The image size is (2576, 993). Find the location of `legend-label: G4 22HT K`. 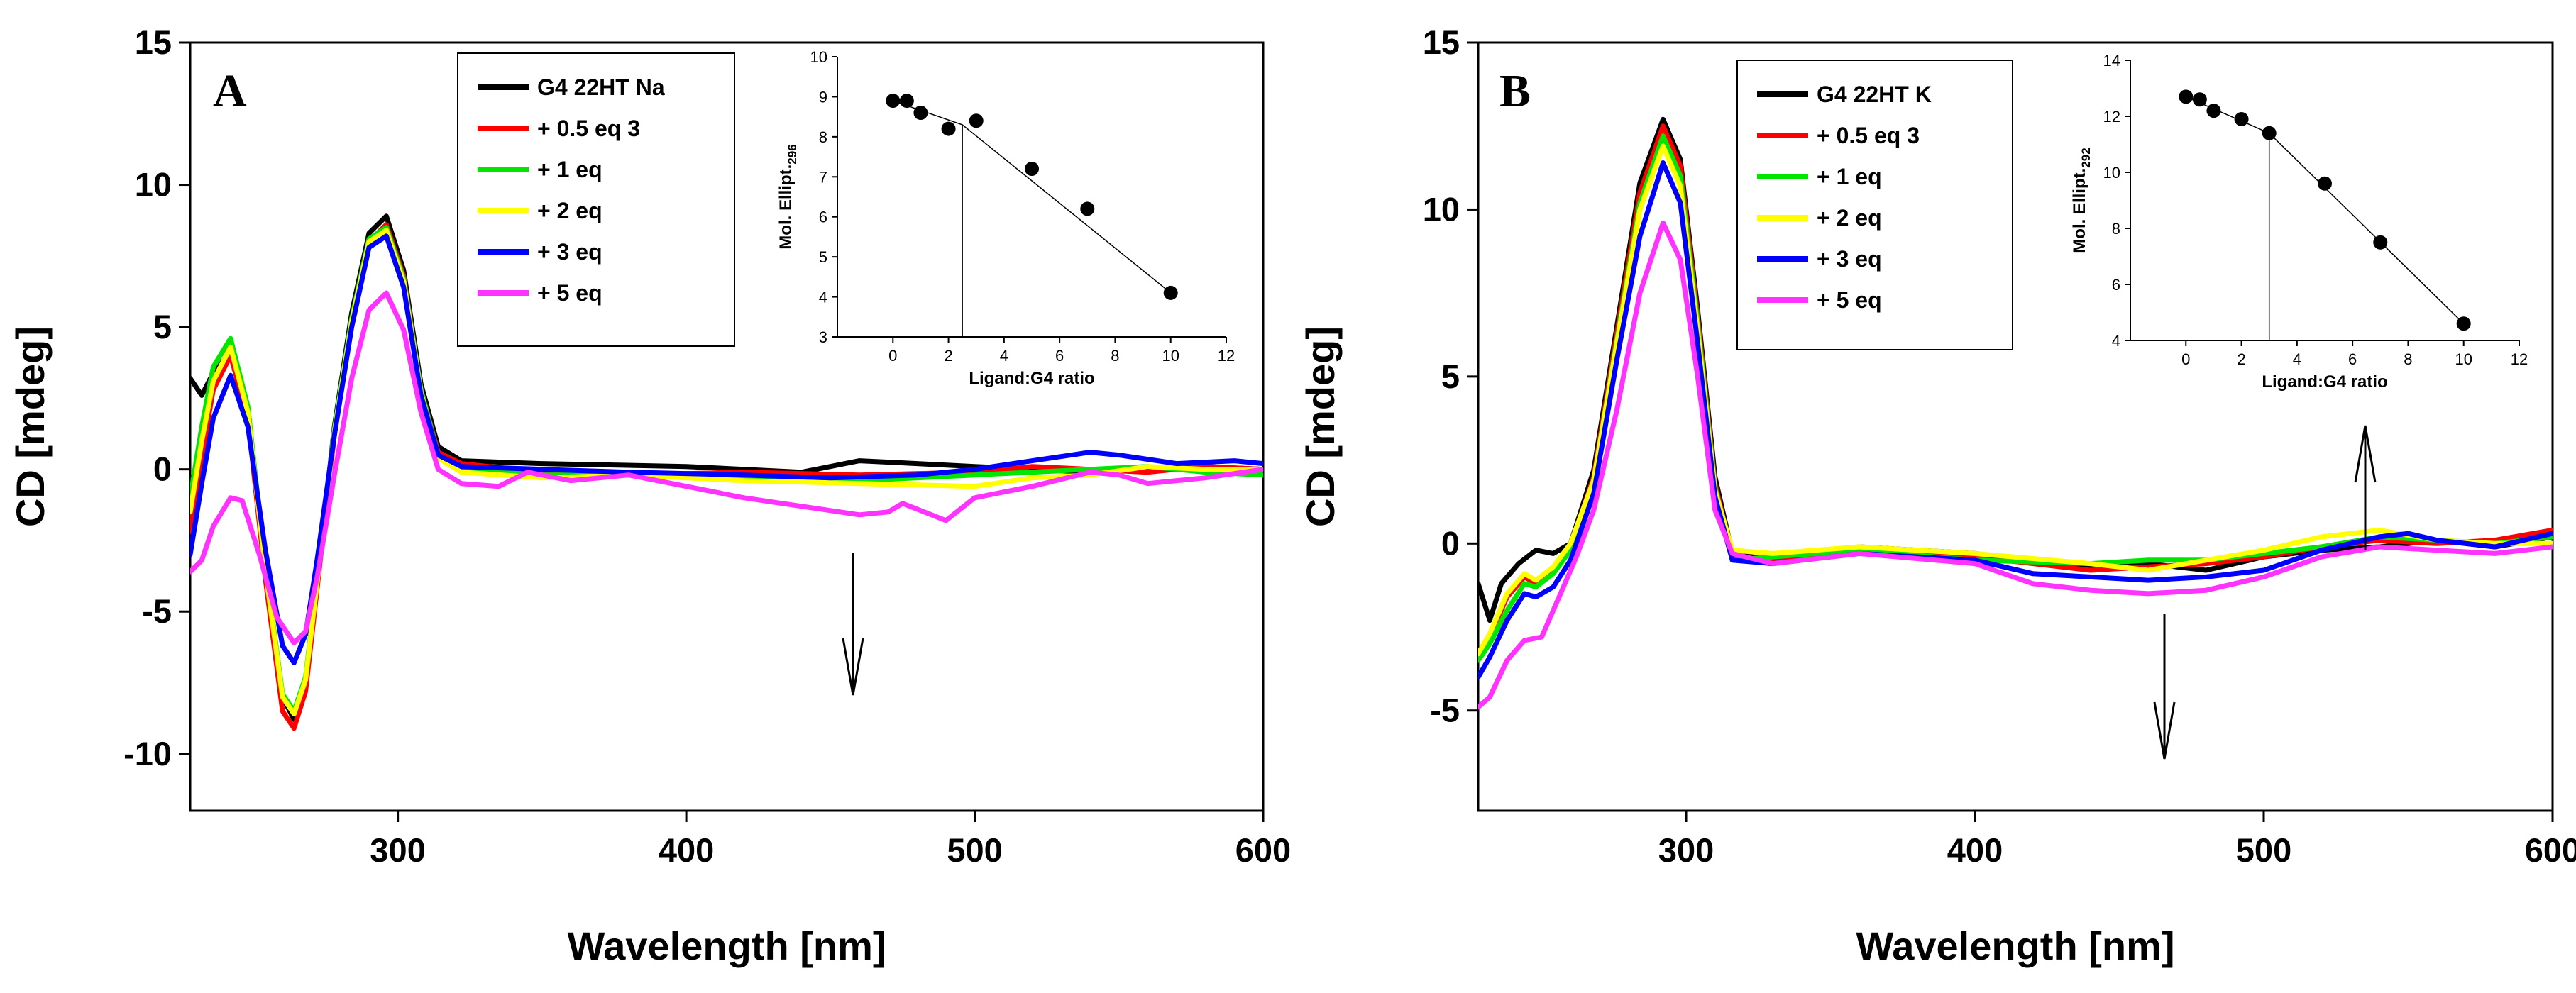

legend-label: G4 22HT K is located at coordinates (1874, 94).